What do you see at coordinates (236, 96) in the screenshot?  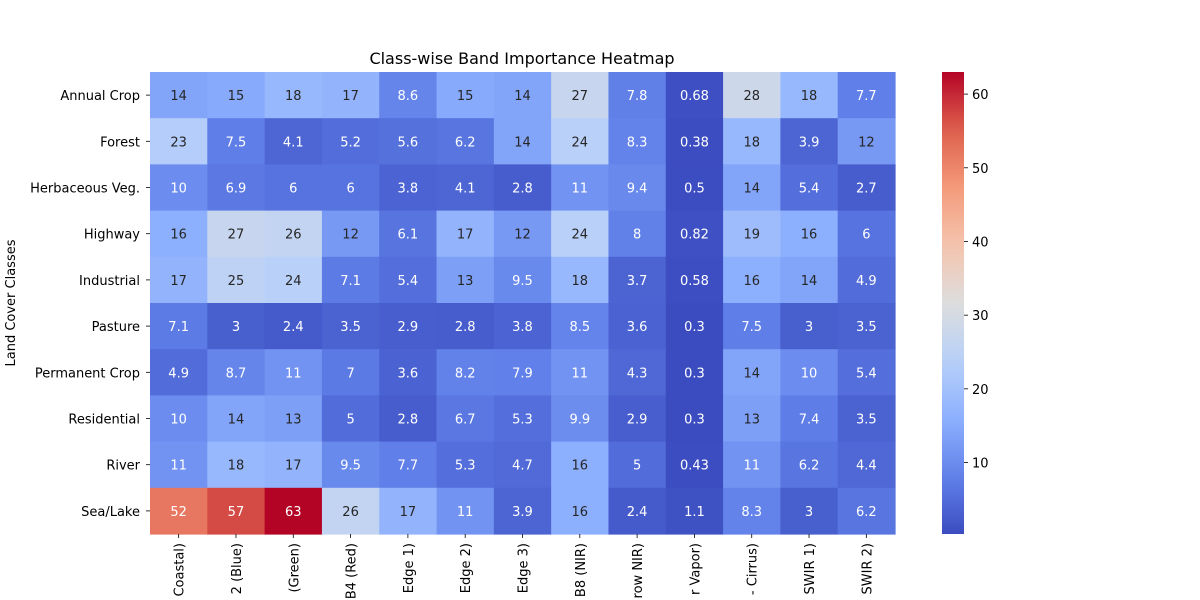 I see `cell-value-label: 15` at bounding box center [236, 96].